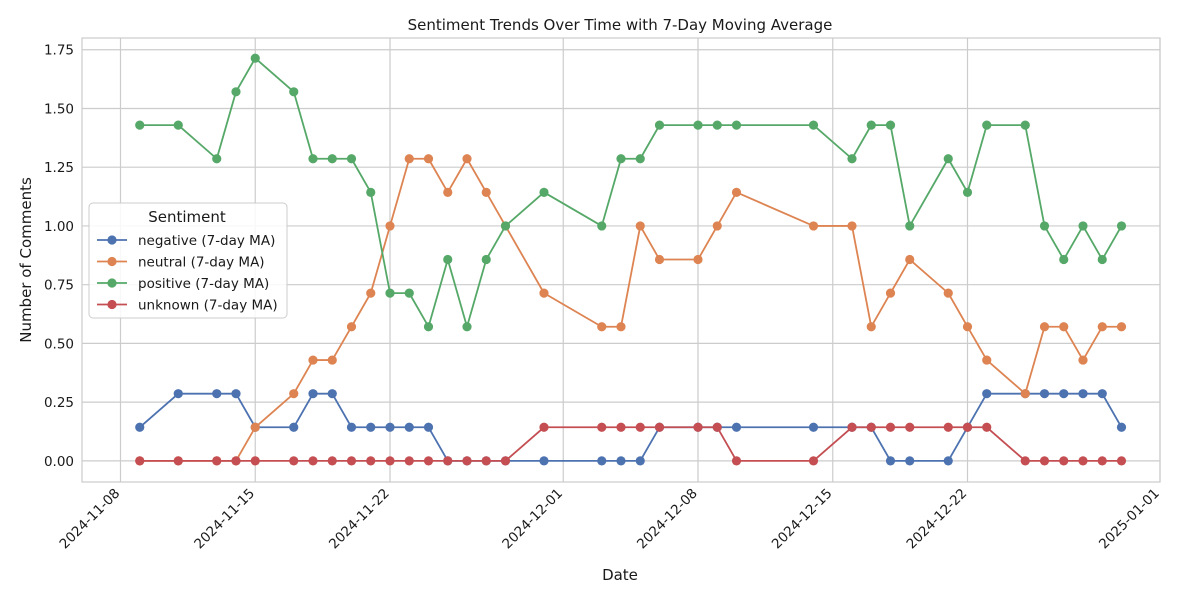  I want to click on y-tick-label: 0.75, so click(59, 286).